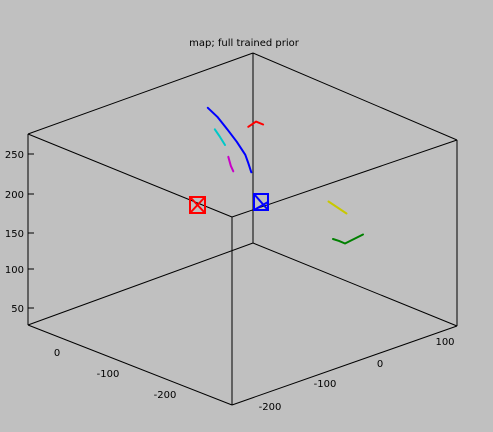  What do you see at coordinates (57, 353) in the screenshot?
I see `y-tick-label: 0` at bounding box center [57, 353].